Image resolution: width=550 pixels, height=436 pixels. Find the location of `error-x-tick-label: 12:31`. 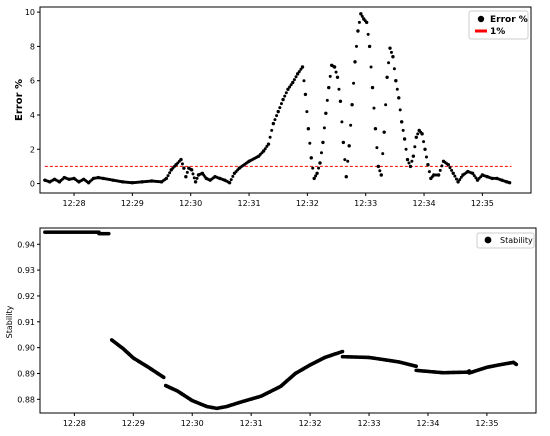

error-x-tick-label: 12:31 is located at coordinates (249, 203).